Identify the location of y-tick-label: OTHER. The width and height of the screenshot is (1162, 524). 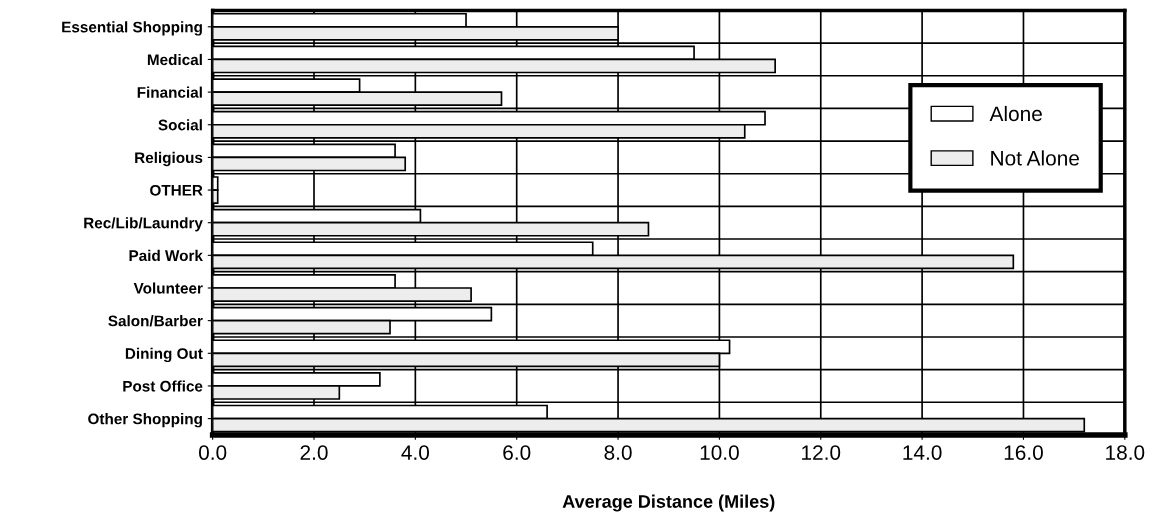
(176, 190).